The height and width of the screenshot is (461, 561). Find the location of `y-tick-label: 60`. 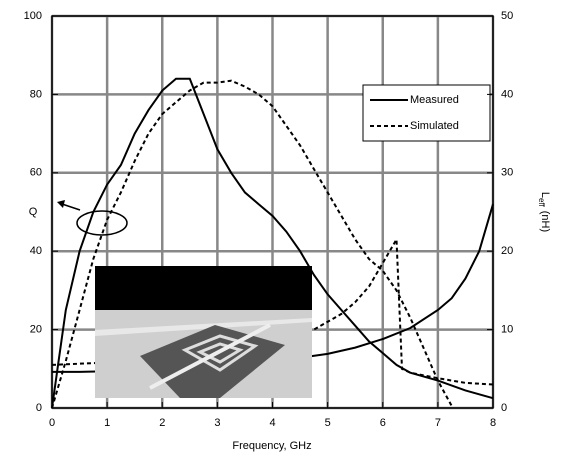

y-tick-label: 60 is located at coordinates (36, 173).